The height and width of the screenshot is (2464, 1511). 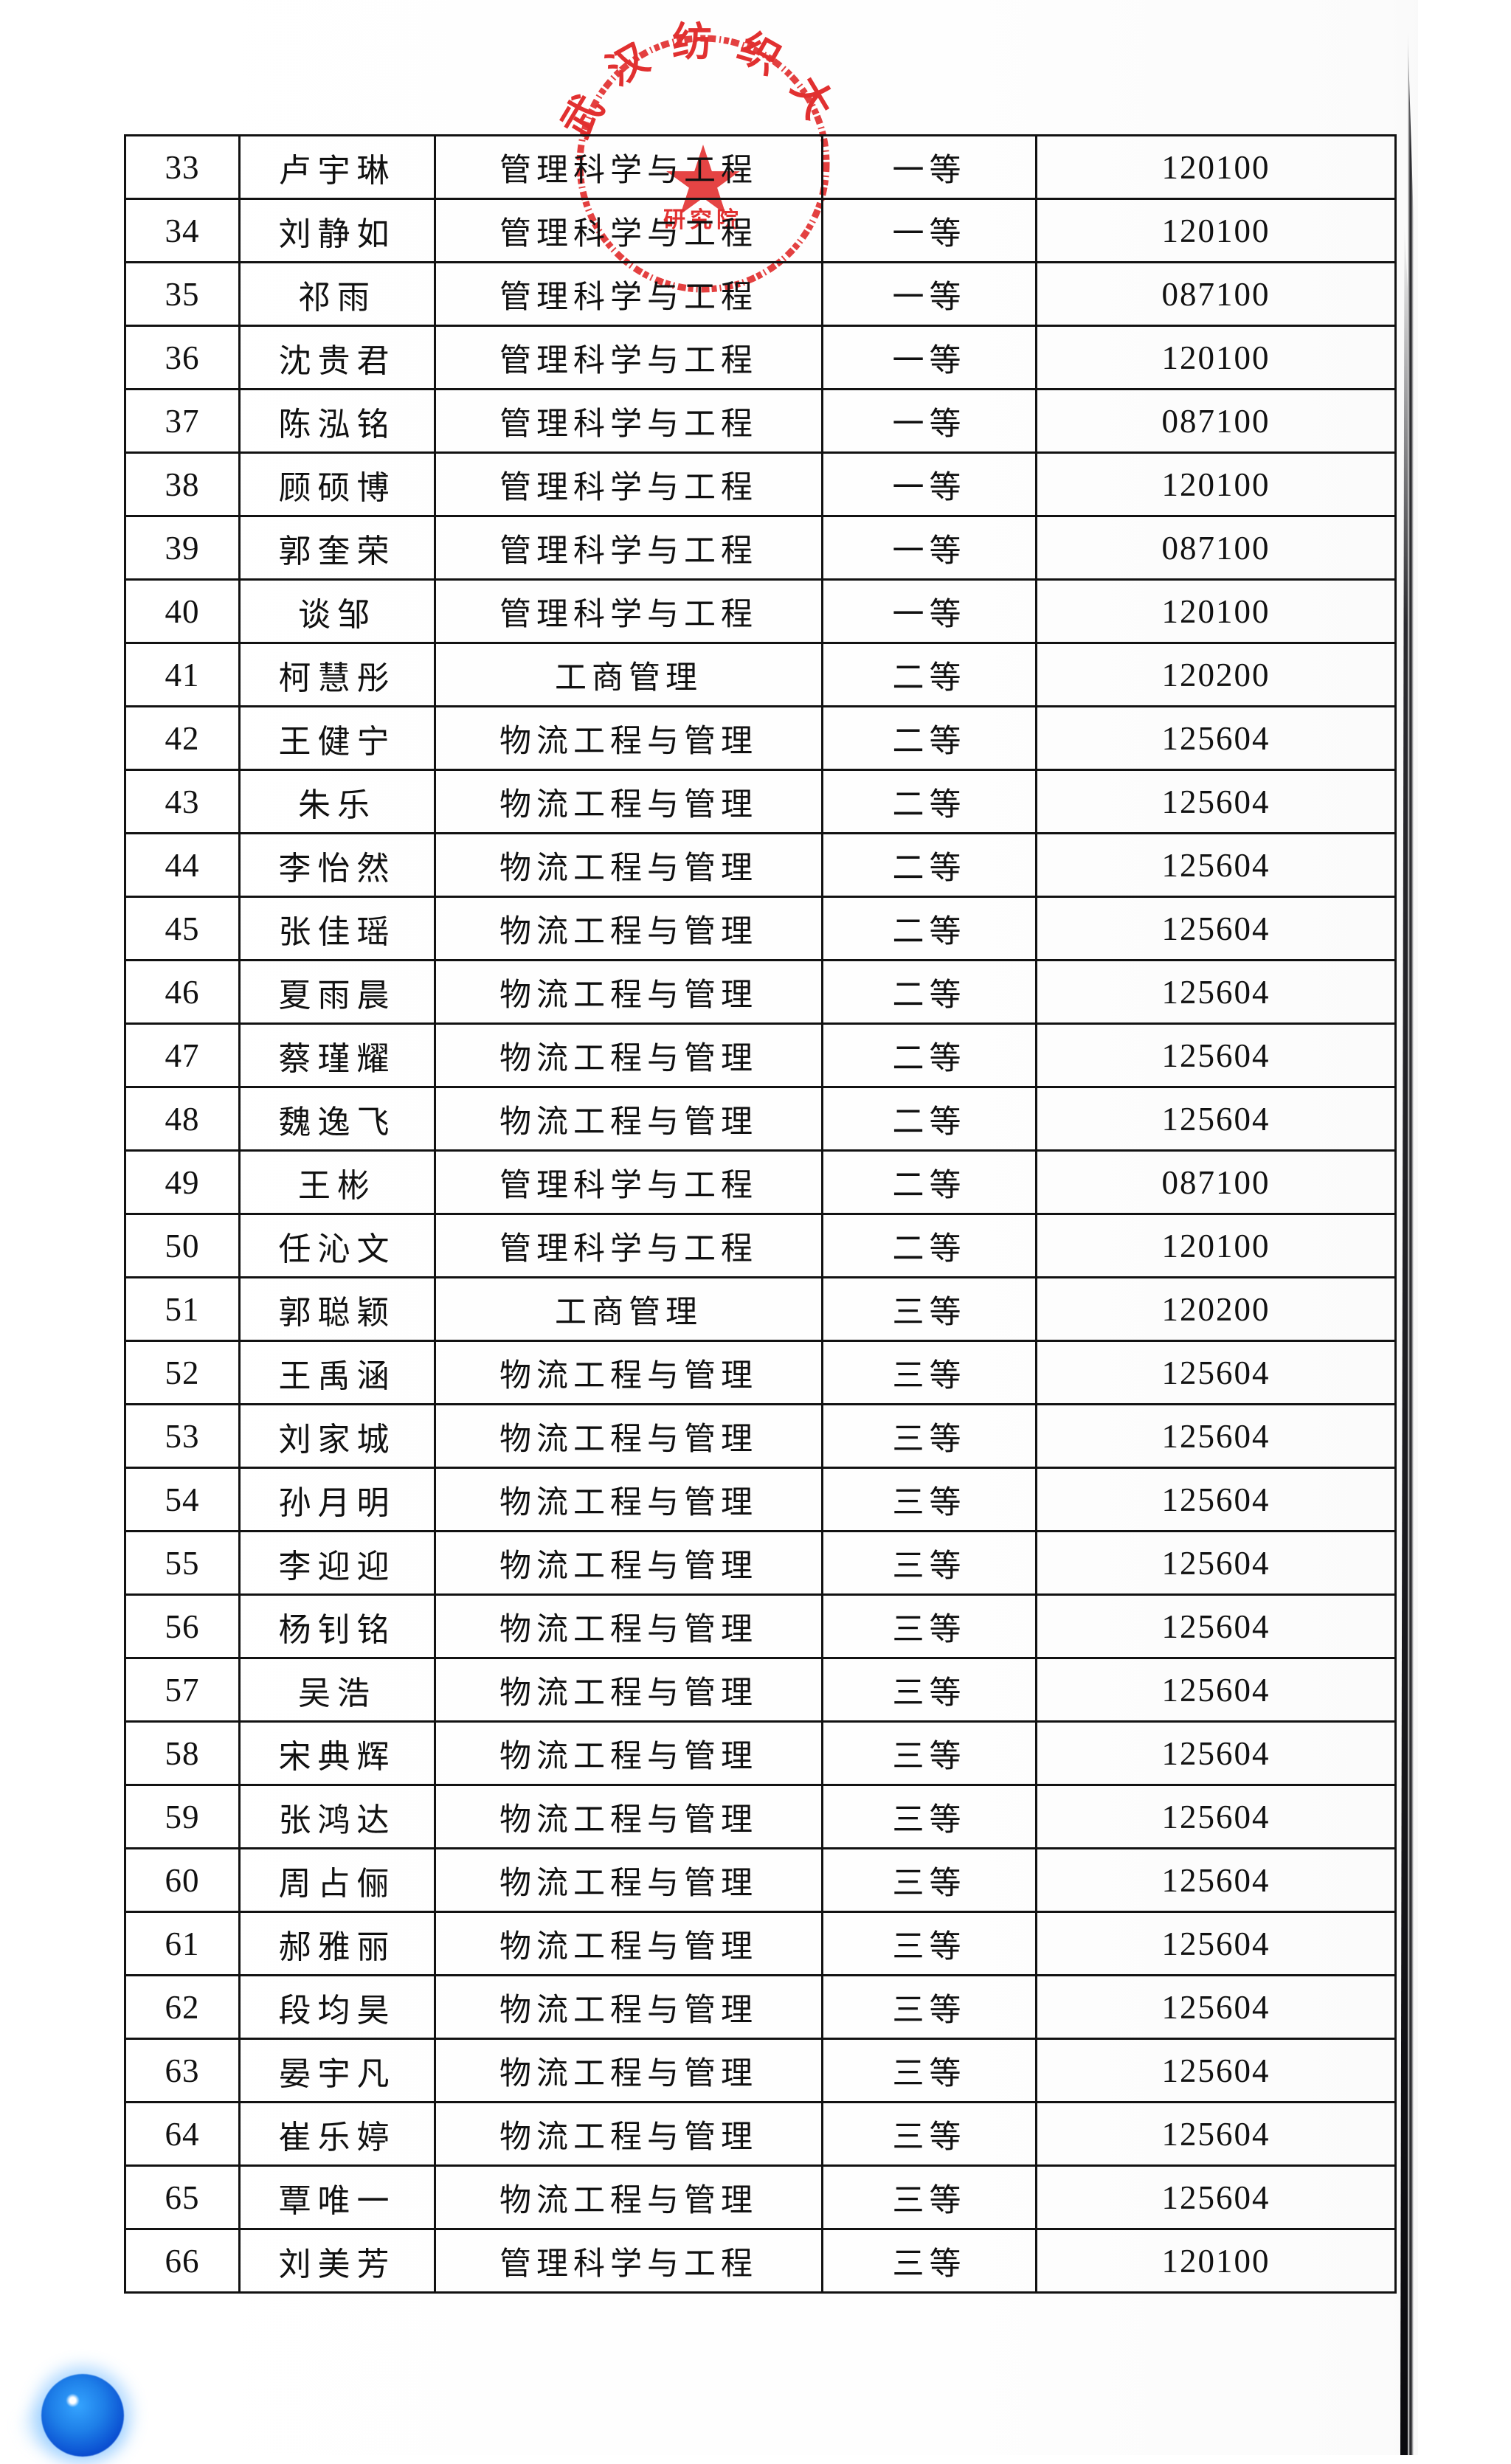 What do you see at coordinates (337, 928) in the screenshot?
I see `cell-name: 张佳瑶` at bounding box center [337, 928].